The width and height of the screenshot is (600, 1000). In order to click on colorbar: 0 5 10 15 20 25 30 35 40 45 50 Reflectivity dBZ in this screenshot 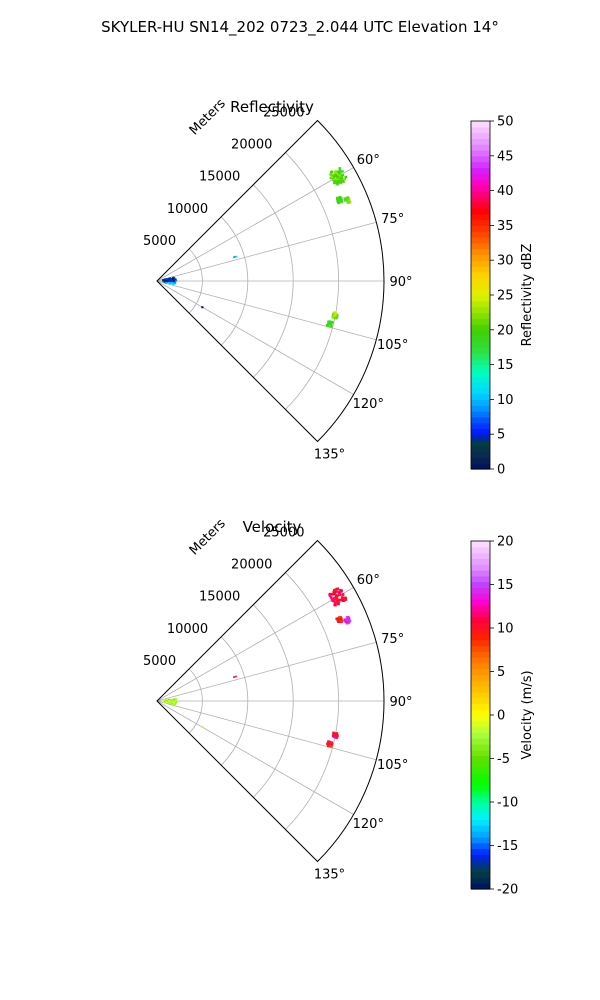, I will do `click(502, 296)`.